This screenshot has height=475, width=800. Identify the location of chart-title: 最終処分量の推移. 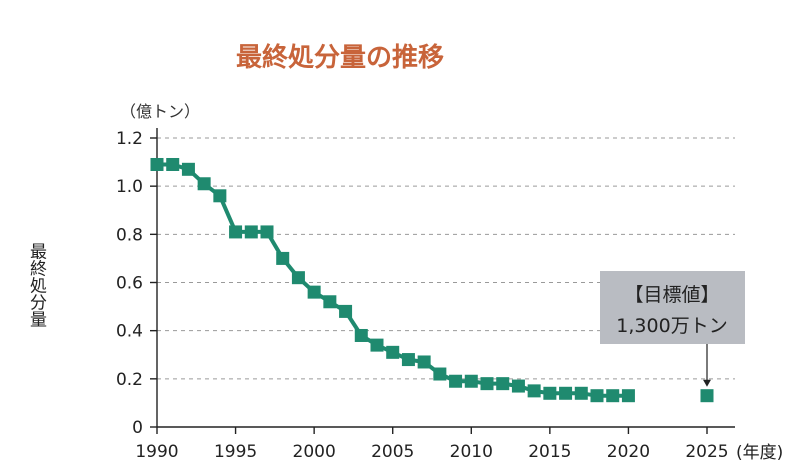
(340, 57).